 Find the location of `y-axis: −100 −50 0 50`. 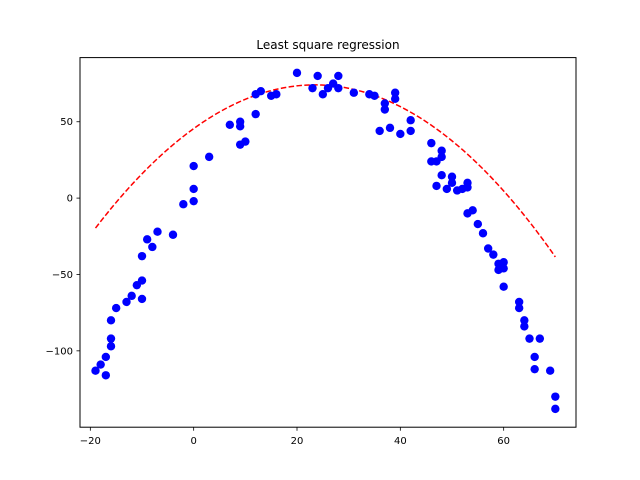

y-axis: −100 −50 0 50 is located at coordinates (63, 237).